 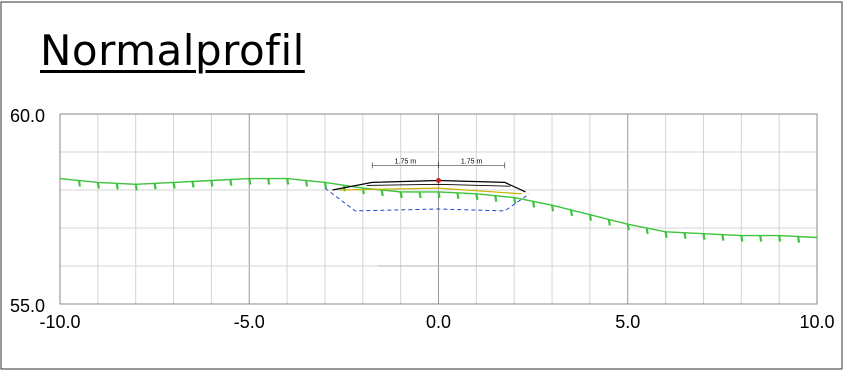 I want to click on x-tick-label: 5.0, so click(x=627, y=322).